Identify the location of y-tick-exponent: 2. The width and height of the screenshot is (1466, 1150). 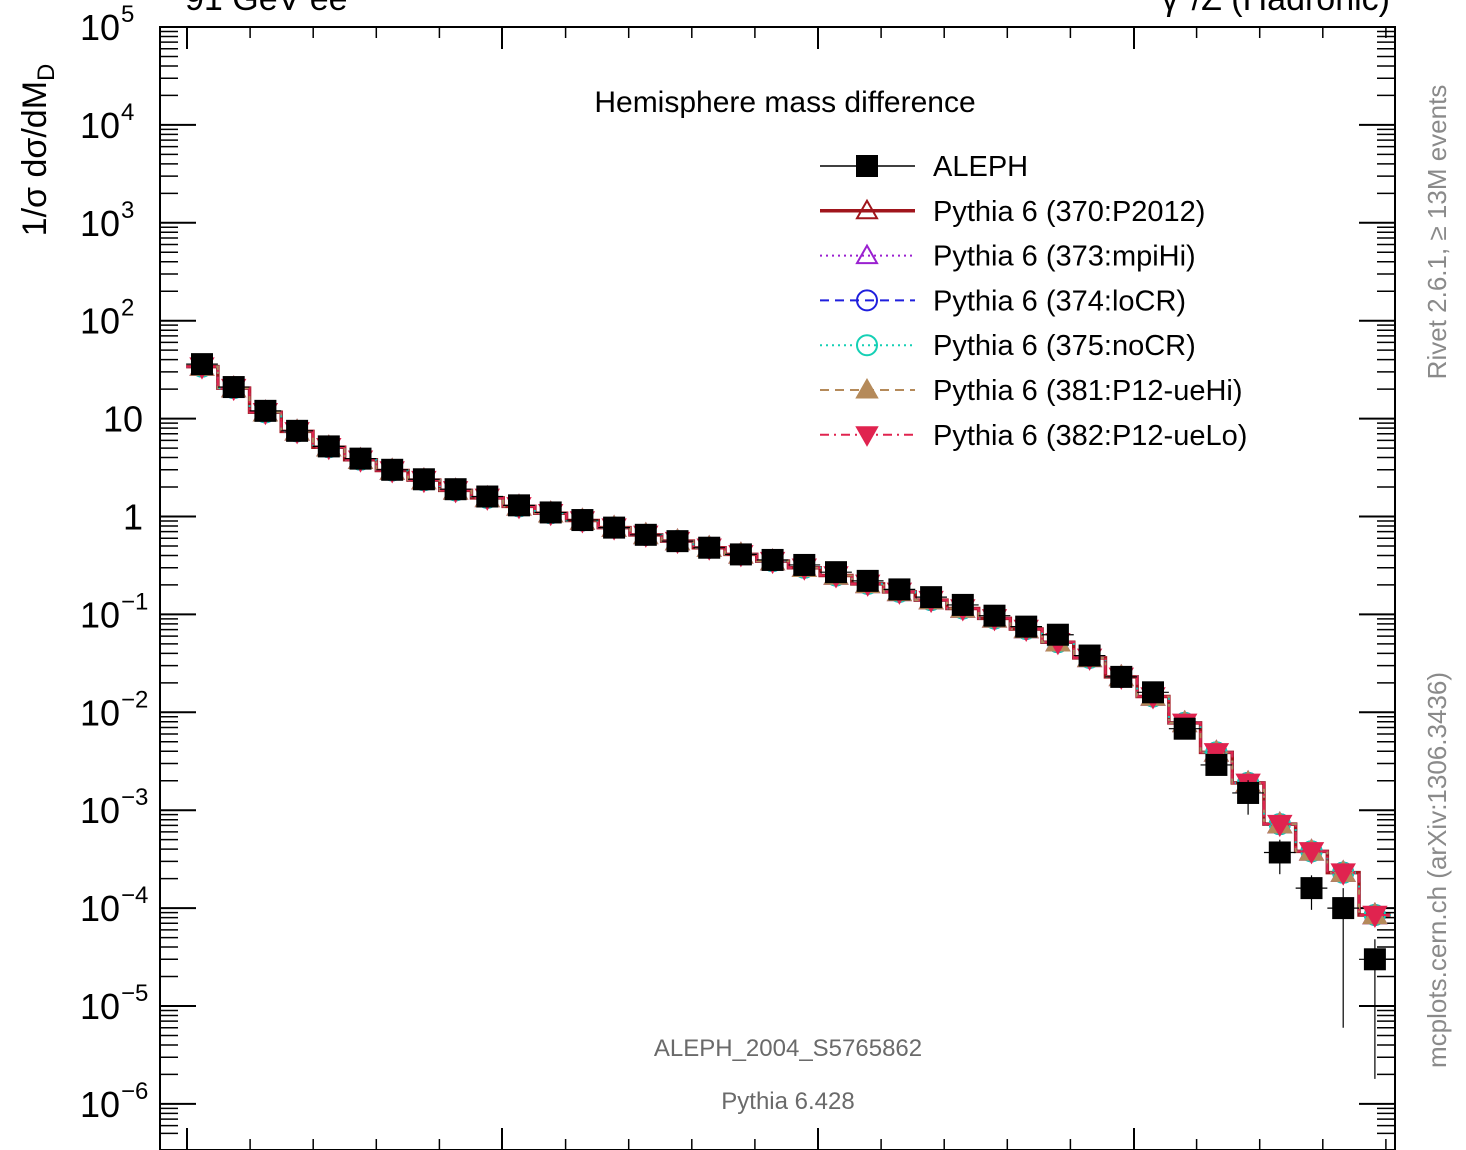
(127, 308).